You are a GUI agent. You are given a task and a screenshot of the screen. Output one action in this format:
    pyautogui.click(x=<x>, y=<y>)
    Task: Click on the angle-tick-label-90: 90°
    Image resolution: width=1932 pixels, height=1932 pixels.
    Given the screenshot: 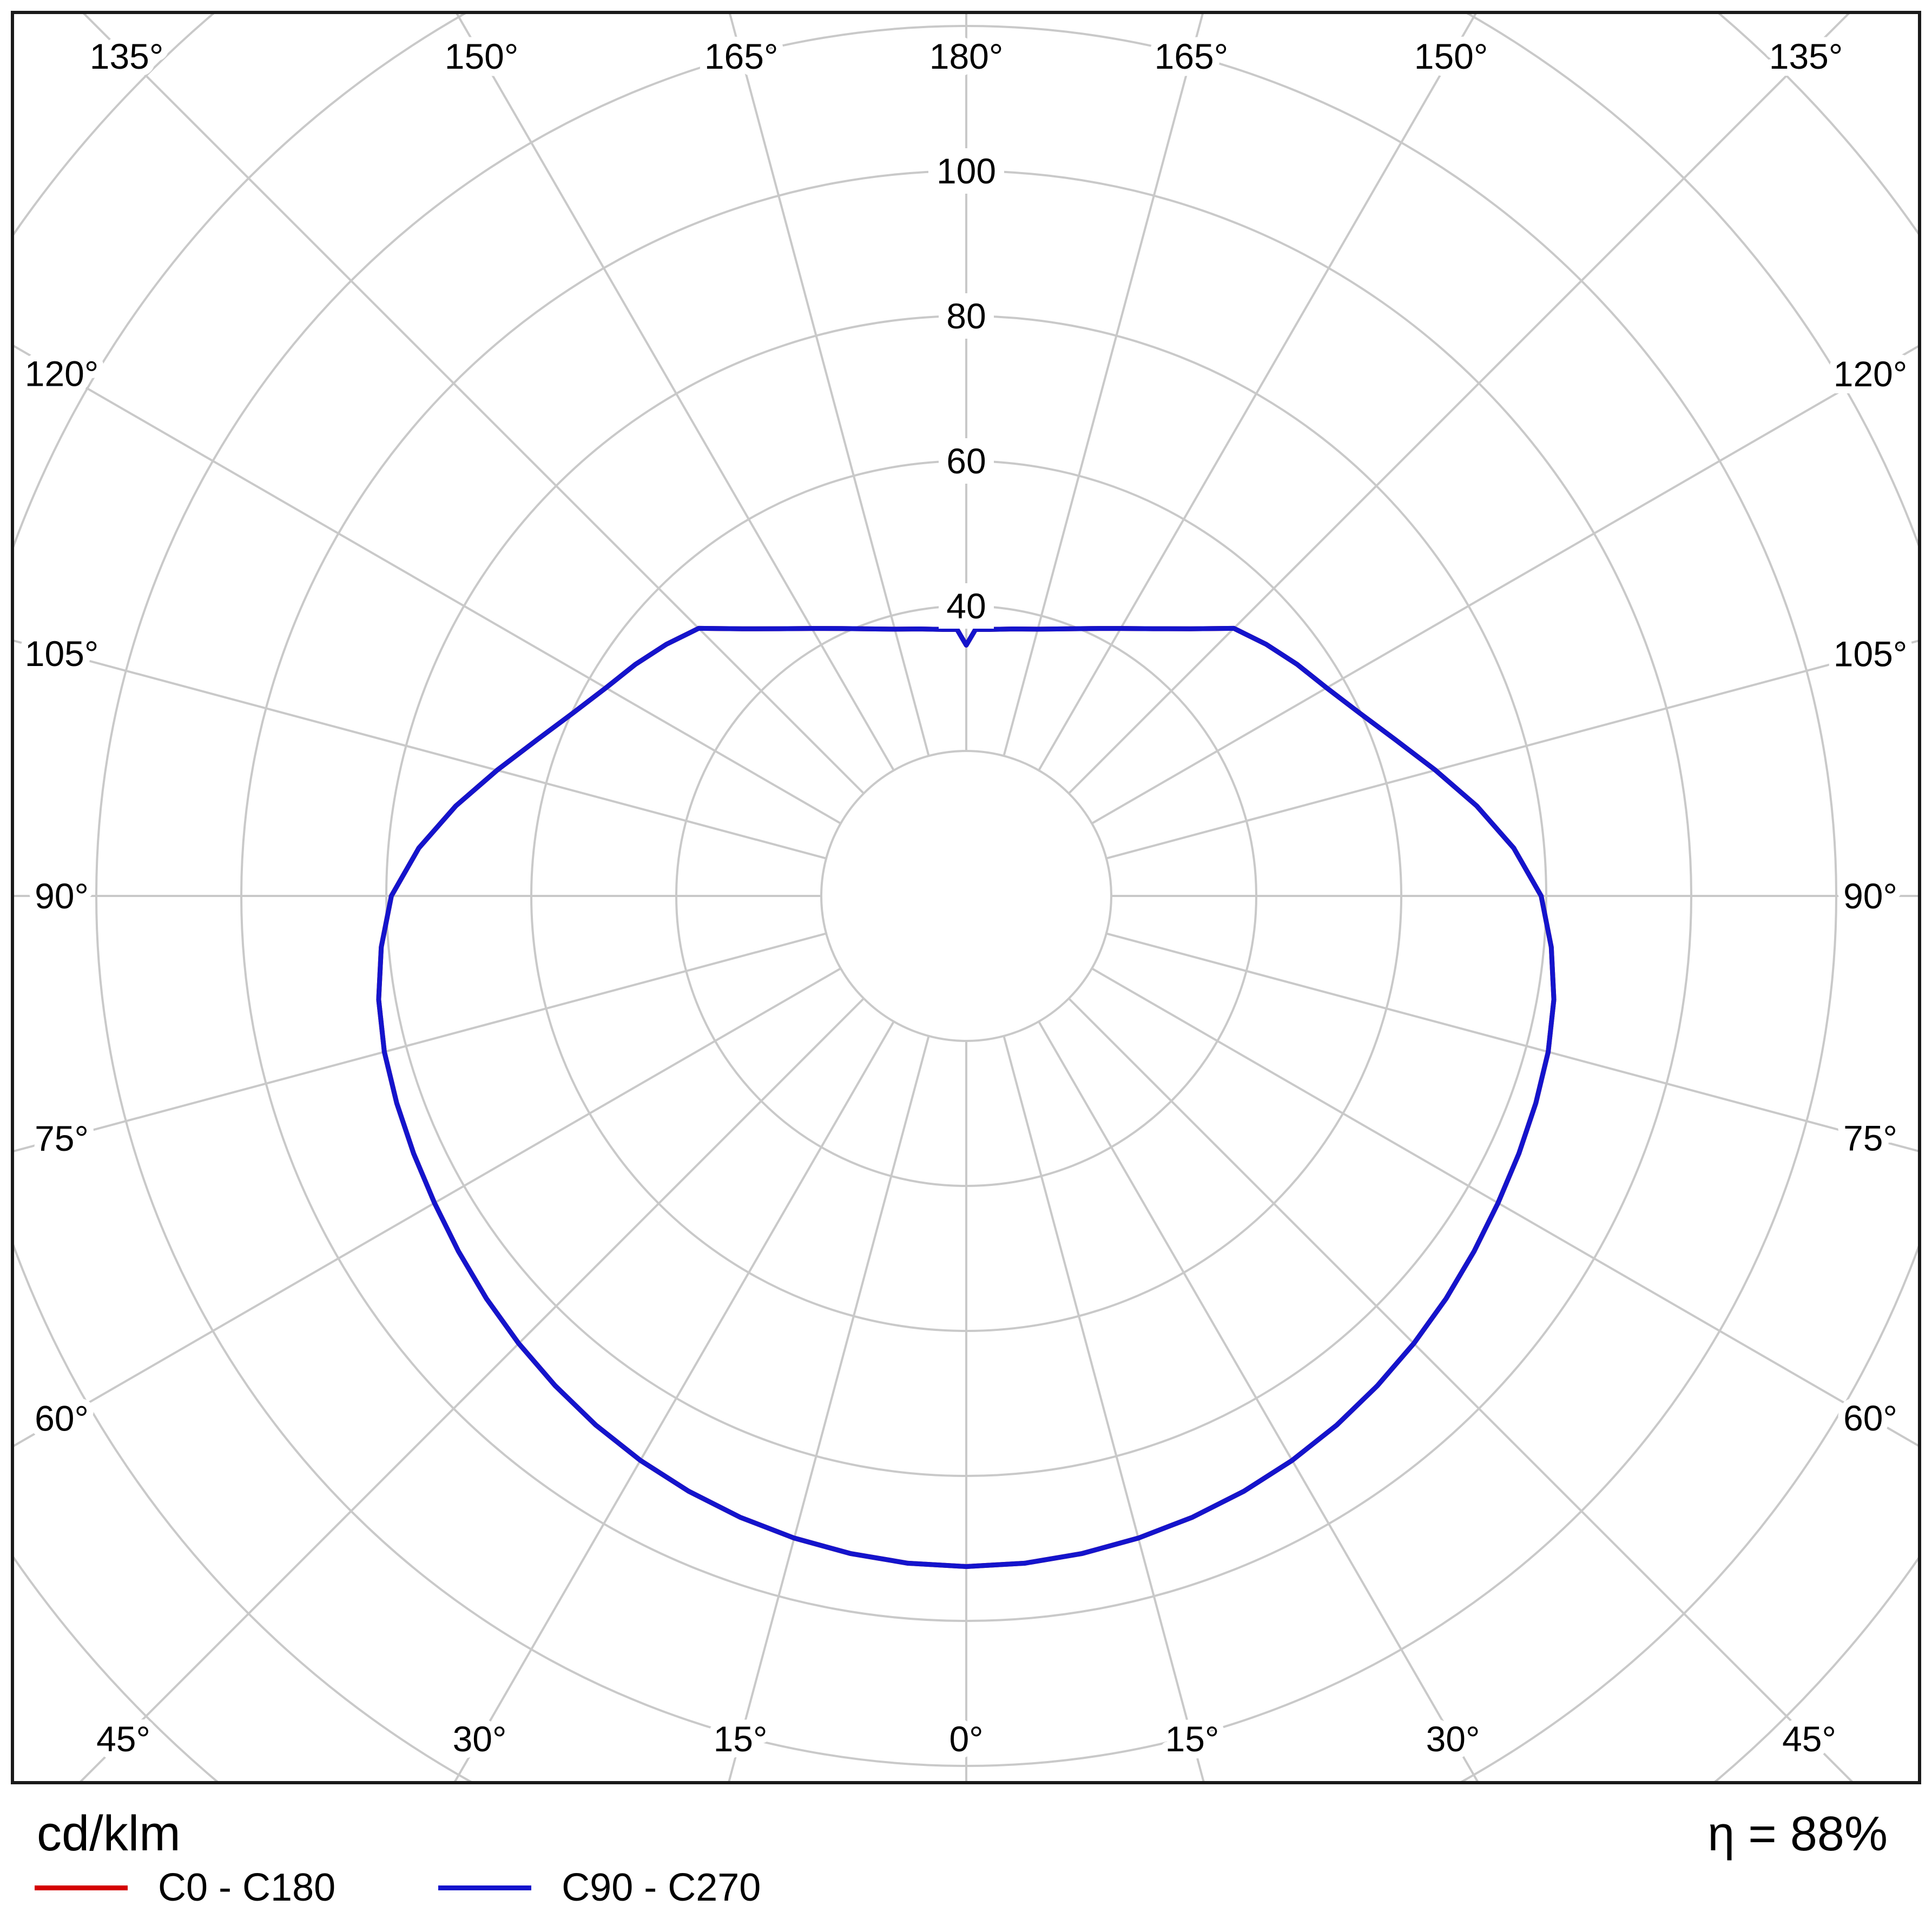 What is the action you would take?
    pyautogui.click(x=1870, y=896)
    